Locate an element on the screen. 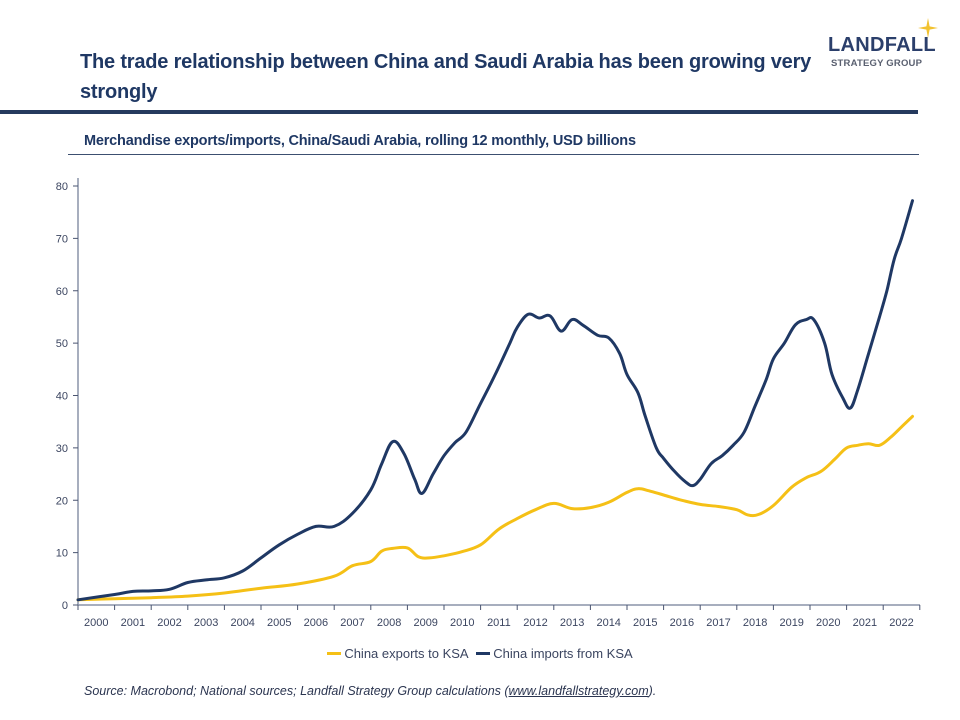  x-tick-label: 2001 is located at coordinates (133, 623).